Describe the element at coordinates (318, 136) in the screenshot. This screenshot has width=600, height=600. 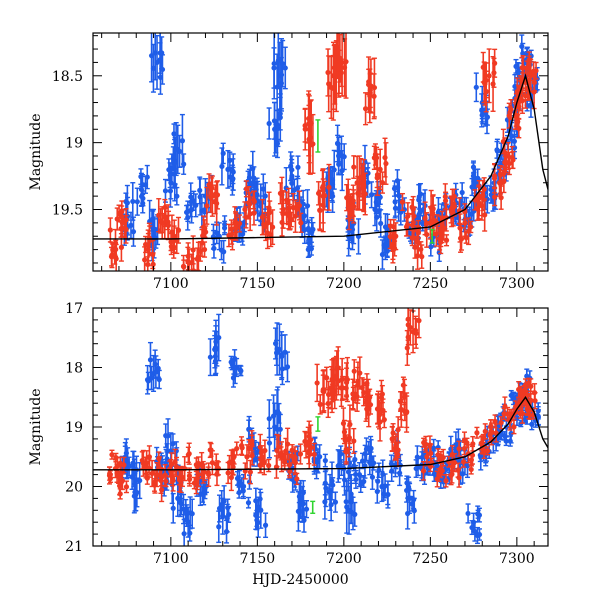
I see `top-green-point` at that location.